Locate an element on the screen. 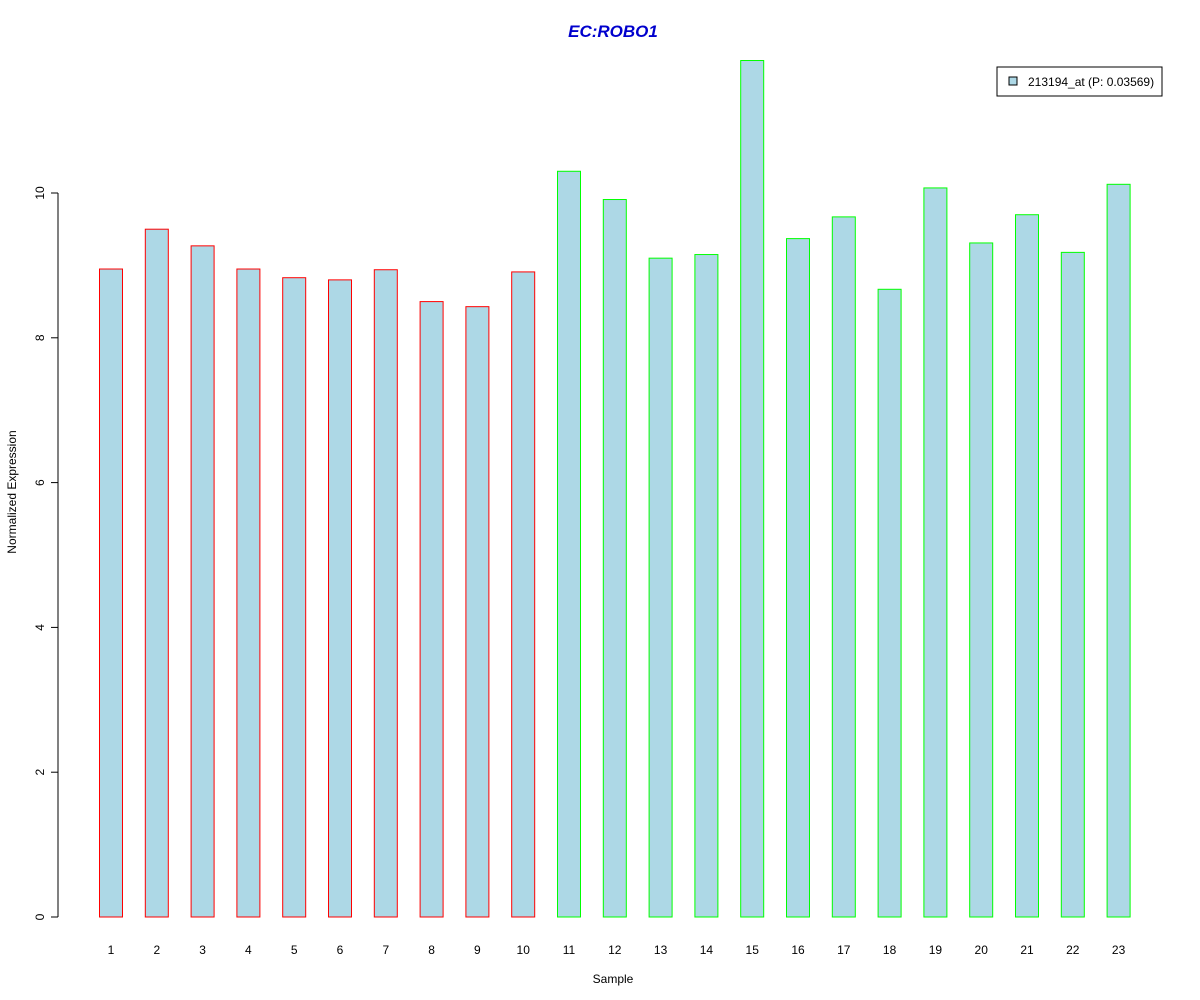 This screenshot has width=1200, height=1000. y-tick-label: 0 is located at coordinates (40, 916).